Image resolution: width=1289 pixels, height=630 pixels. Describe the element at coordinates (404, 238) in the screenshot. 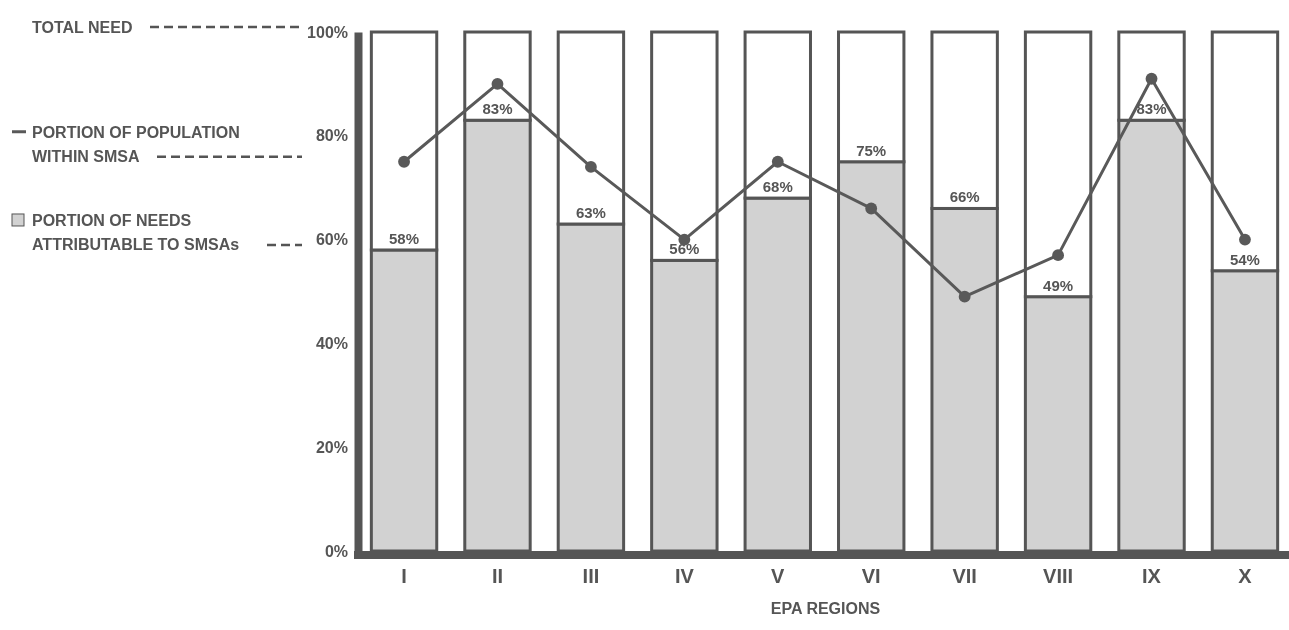

I see `data-label: 58%` at that location.